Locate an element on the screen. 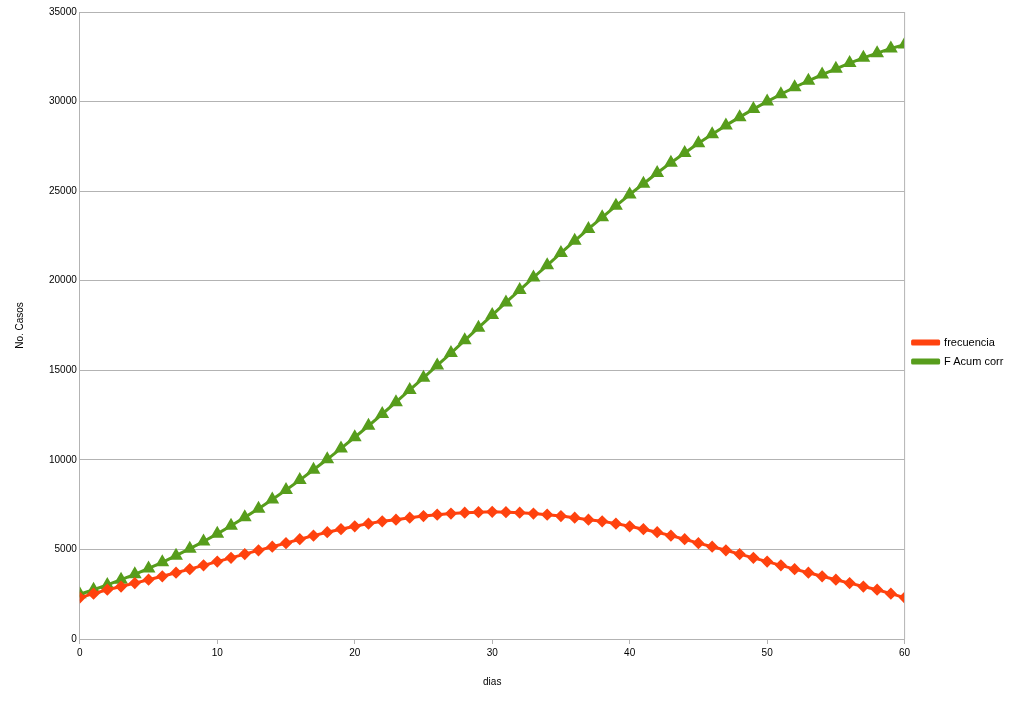 The width and height of the screenshot is (1024, 702). y-tick-label: 0 is located at coordinates (74, 638).